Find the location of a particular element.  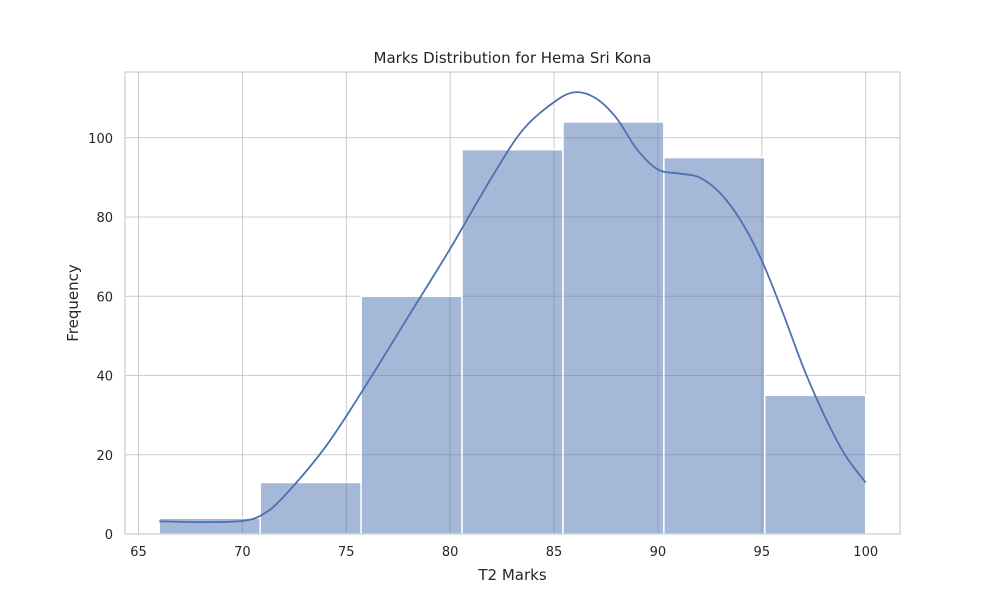

x-tick-label-1: 70 is located at coordinates (242, 552).